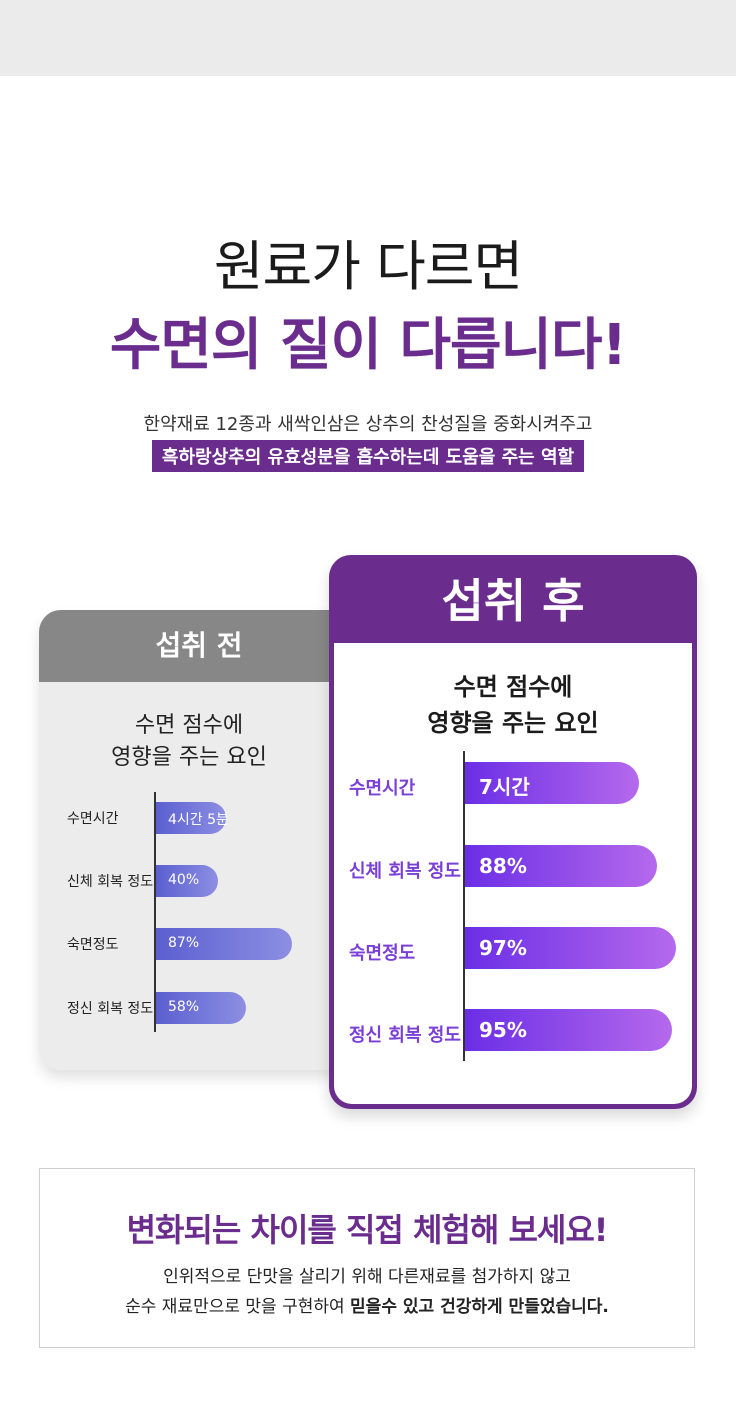 Image resolution: width=736 pixels, height=1428 pixels. I want to click on before-row-deep-sleep: 숙면정도 87%, so click(199, 944).